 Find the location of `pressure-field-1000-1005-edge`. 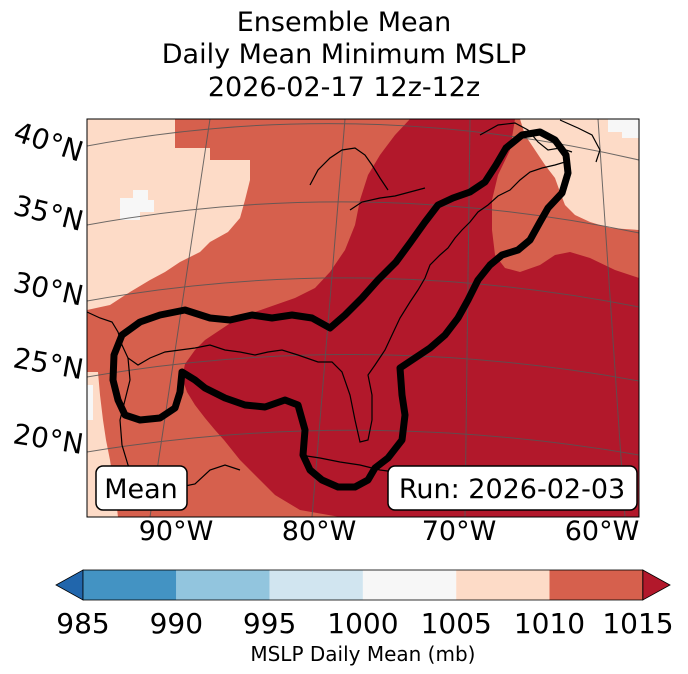

pressure-field-1000-1005-edge is located at coordinates (90, 402).